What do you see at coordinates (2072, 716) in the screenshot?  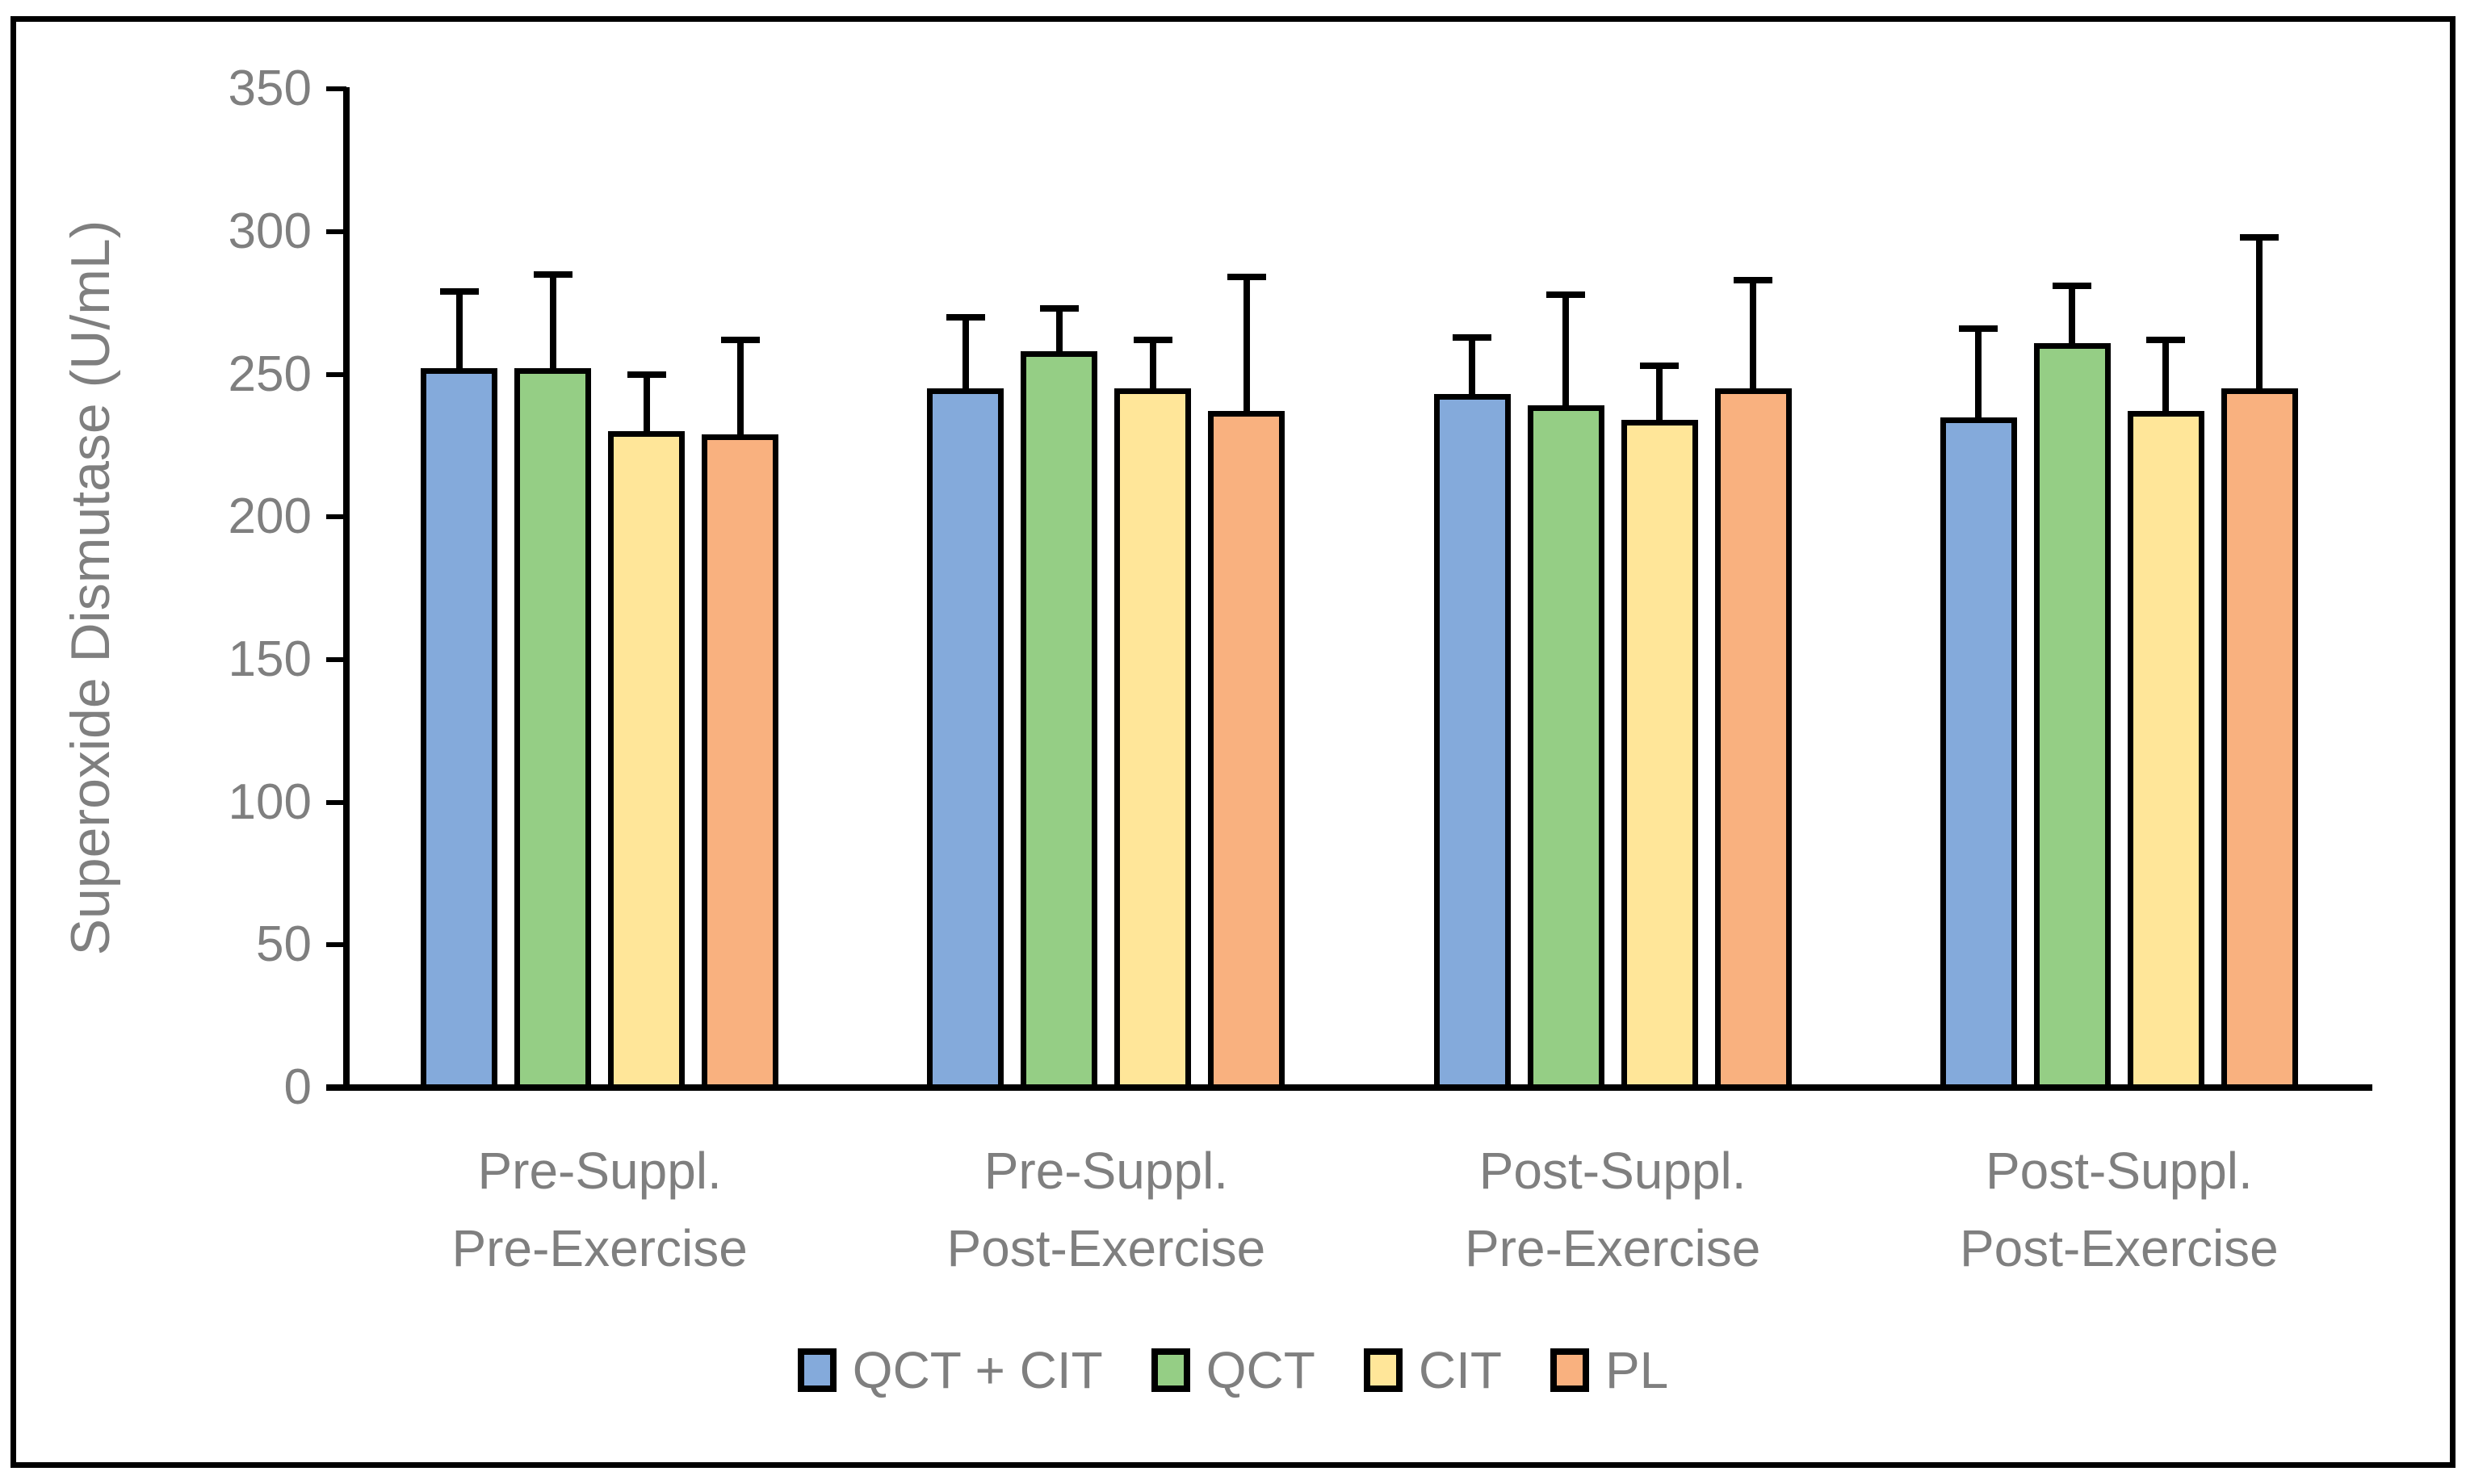 I see `bar-qct-cat4` at bounding box center [2072, 716].